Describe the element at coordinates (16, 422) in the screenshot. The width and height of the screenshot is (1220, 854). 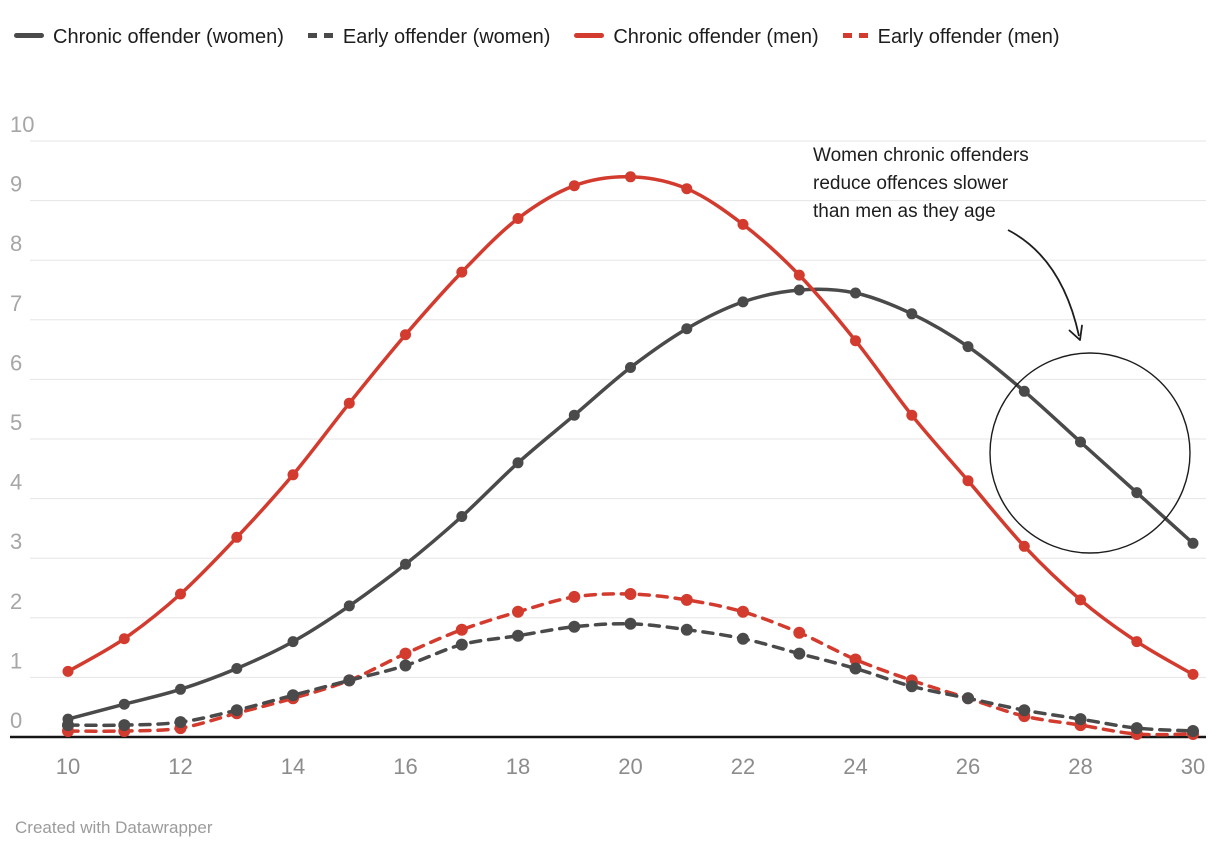
I see `y-tick-label: 5` at that location.